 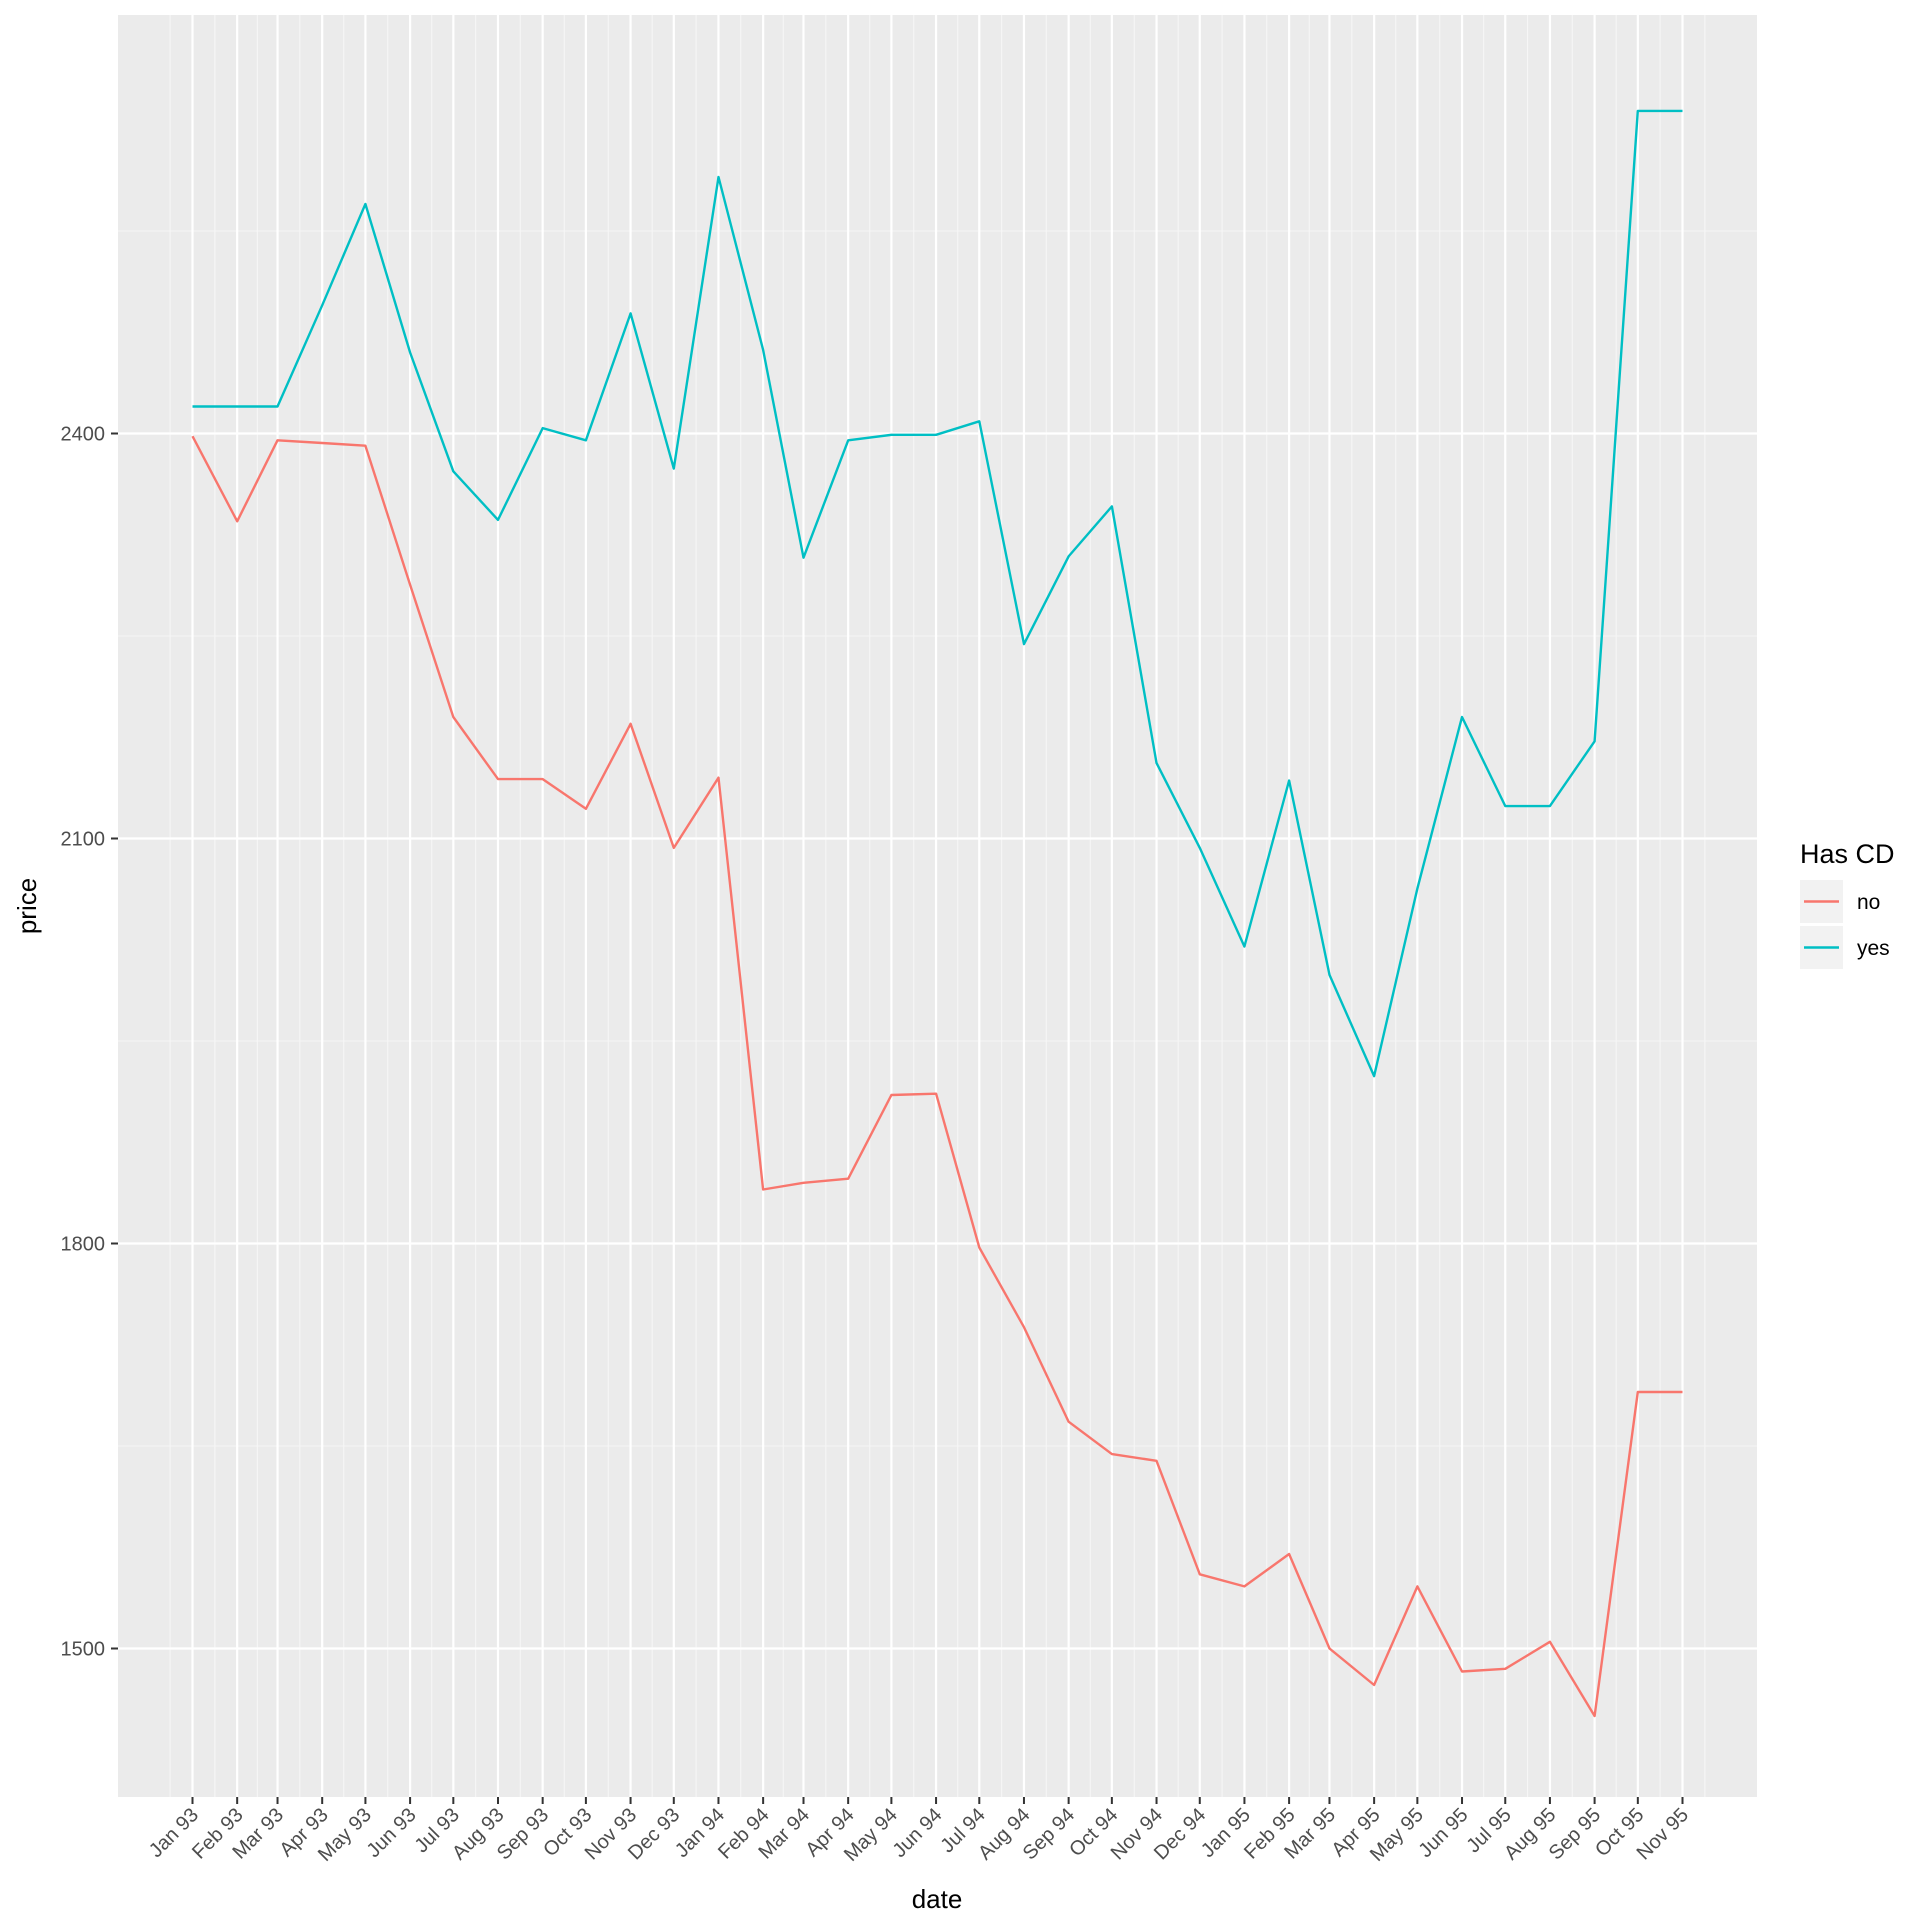 What do you see at coordinates (937, 1899) in the screenshot?
I see `x-axis-title: date` at bounding box center [937, 1899].